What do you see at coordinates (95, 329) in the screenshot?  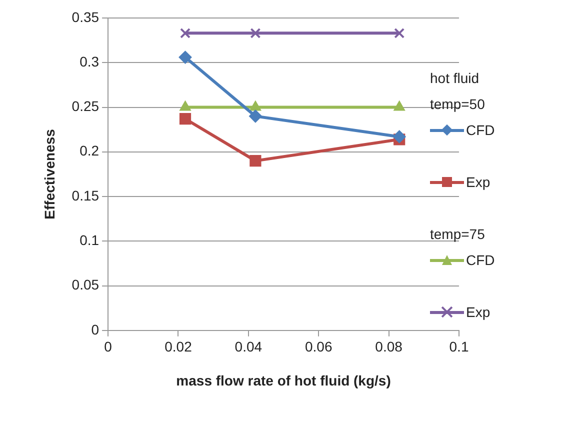 I see `y-tick-label: 0` at bounding box center [95, 329].